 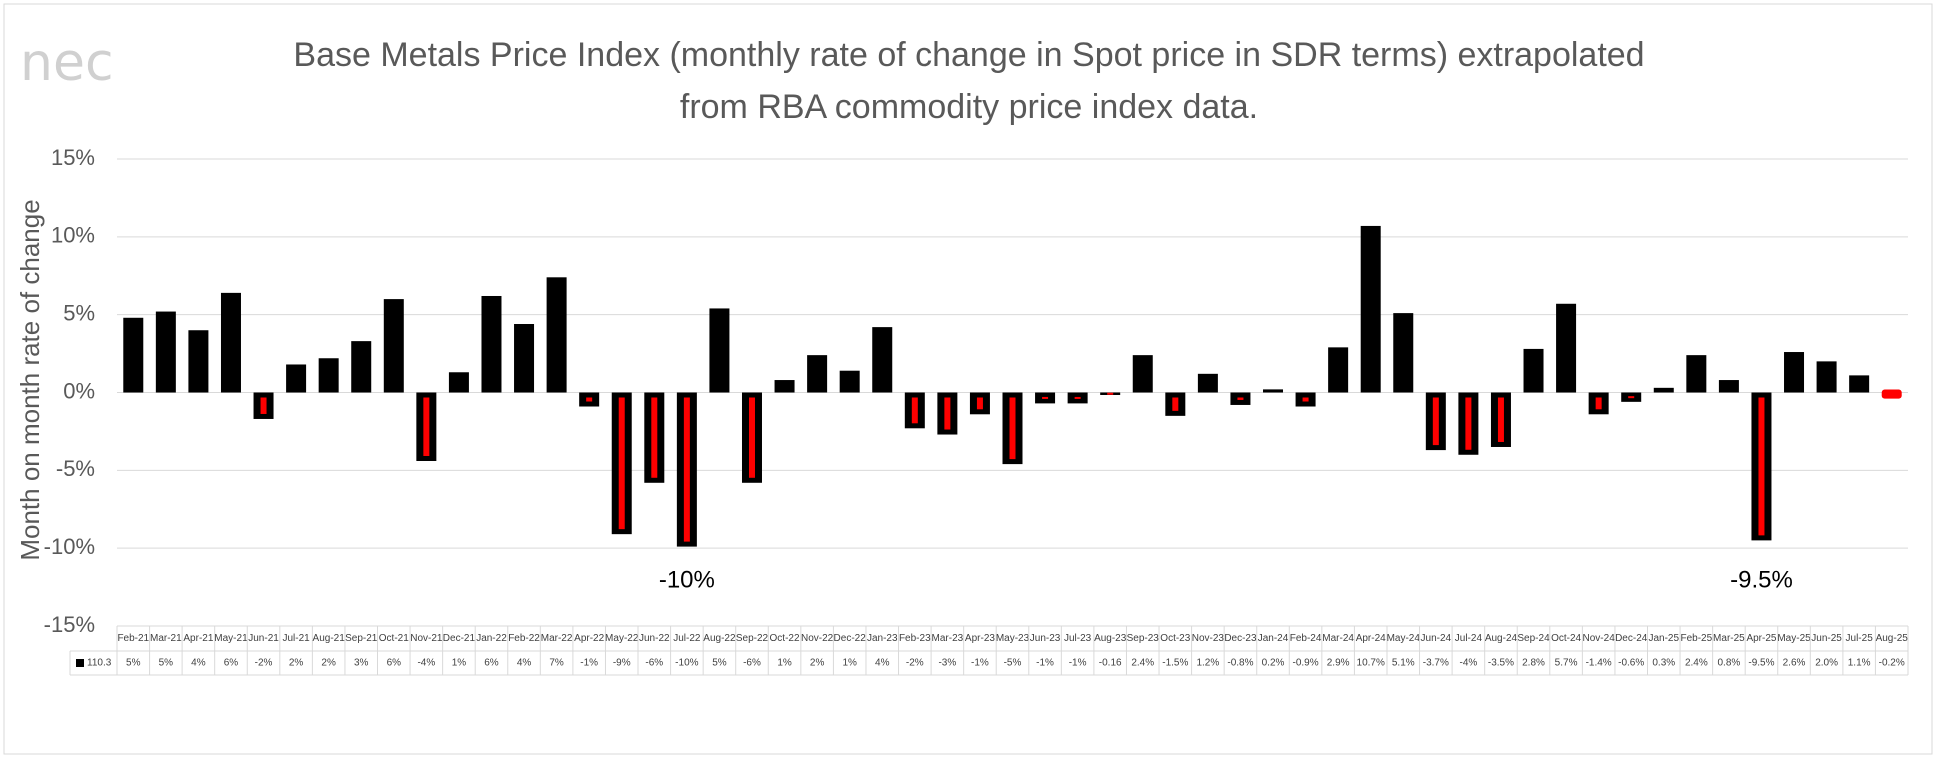 I want to click on x-tick-label: Jul-25, so click(x=1860, y=638).